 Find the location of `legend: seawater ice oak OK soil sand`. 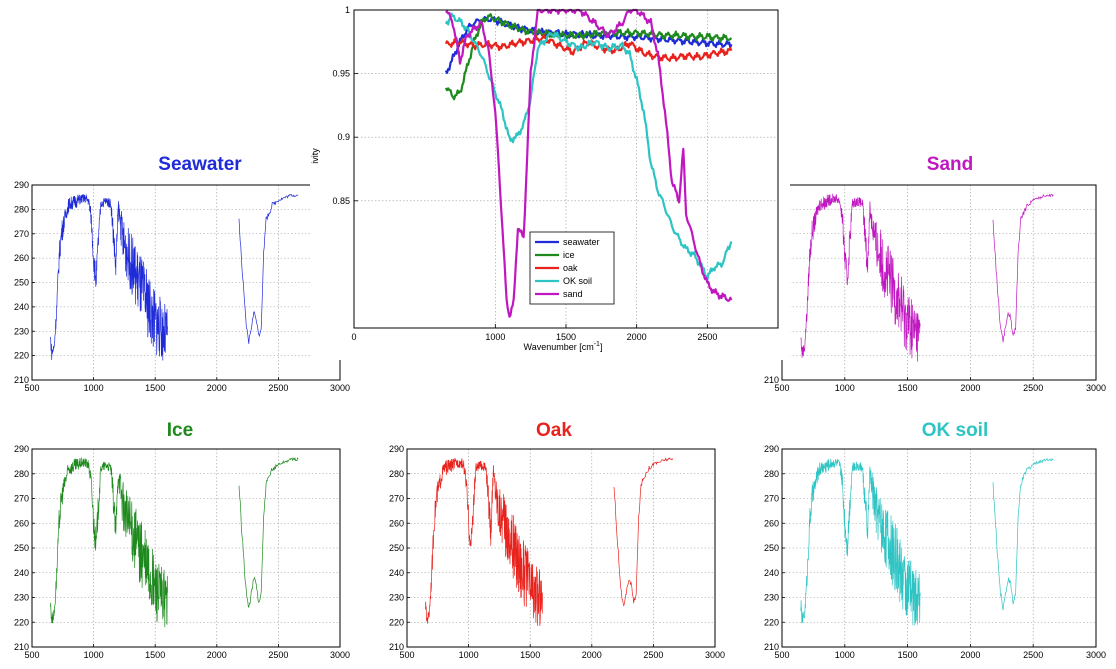

legend: seawater ice oak OK soil sand is located at coordinates (572, 268).